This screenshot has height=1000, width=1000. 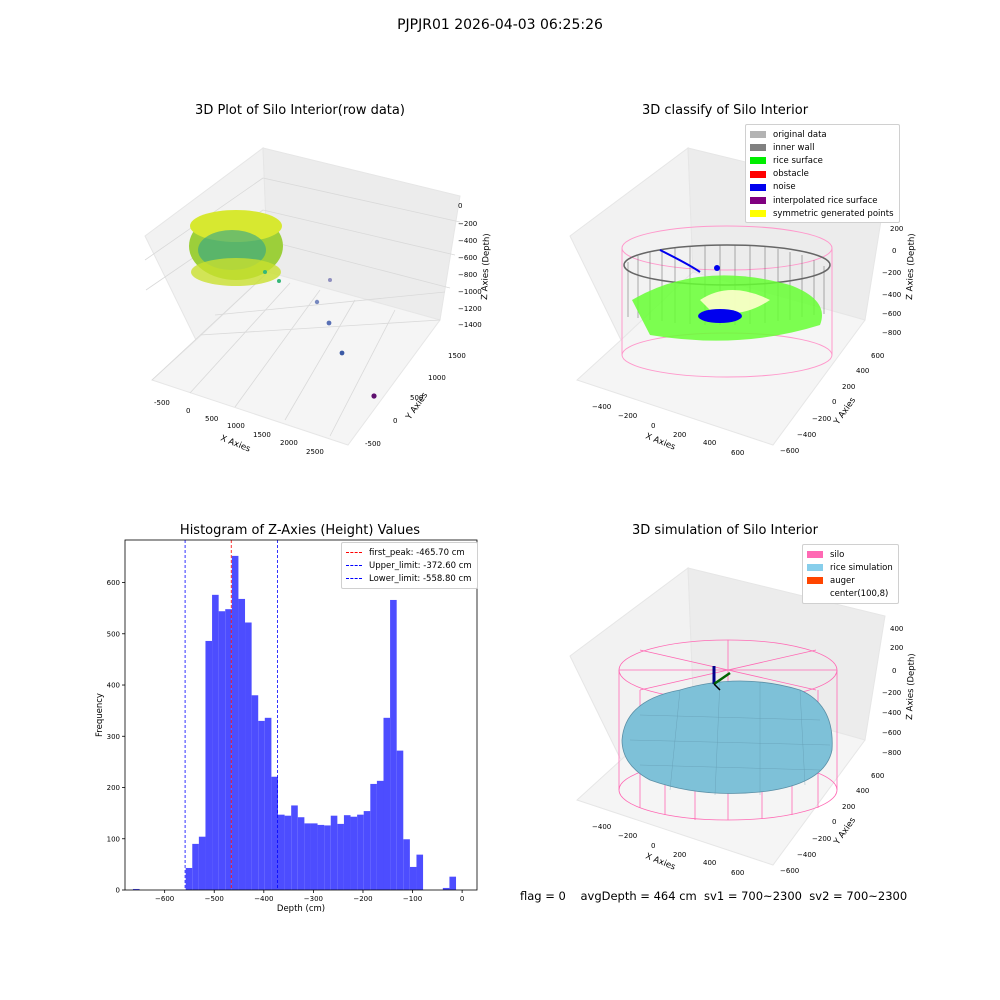 What do you see at coordinates (420, 565) in the screenshot?
I see `legend-label: Upper_limit: -372.60 cm` at bounding box center [420, 565].